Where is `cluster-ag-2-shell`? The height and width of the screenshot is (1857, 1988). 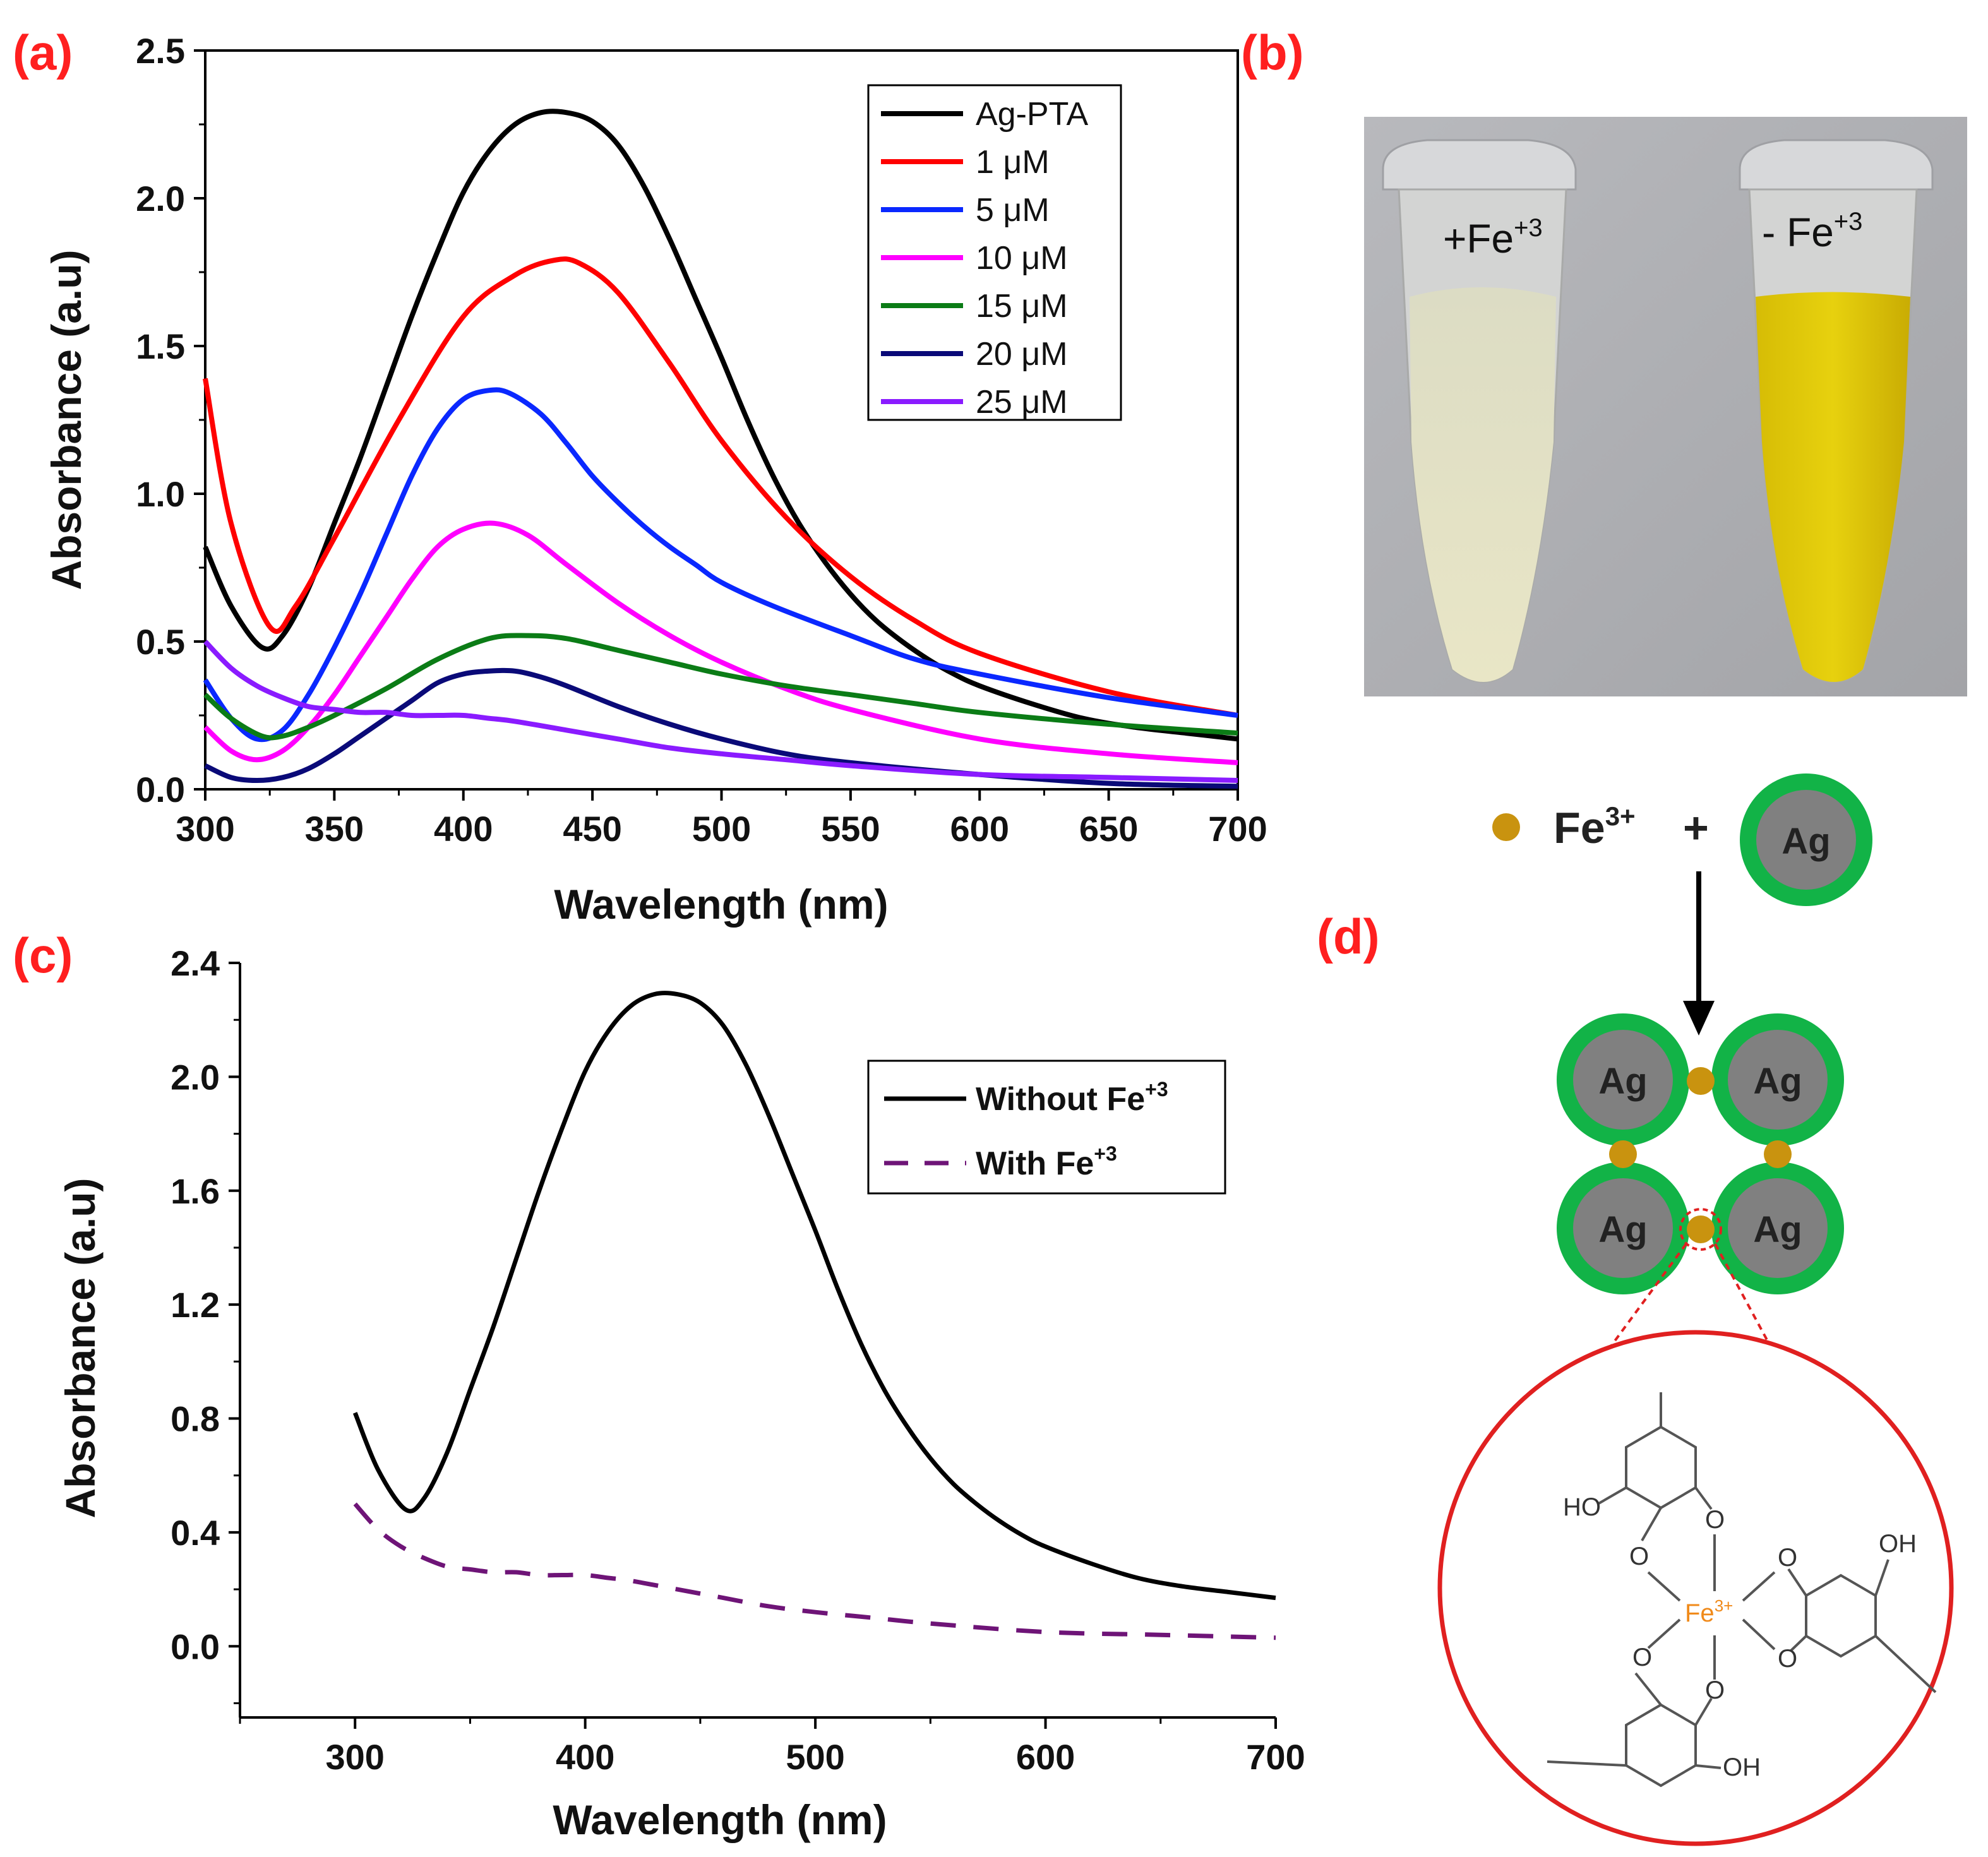 cluster-ag-2-shell is located at coordinates (1777, 1079).